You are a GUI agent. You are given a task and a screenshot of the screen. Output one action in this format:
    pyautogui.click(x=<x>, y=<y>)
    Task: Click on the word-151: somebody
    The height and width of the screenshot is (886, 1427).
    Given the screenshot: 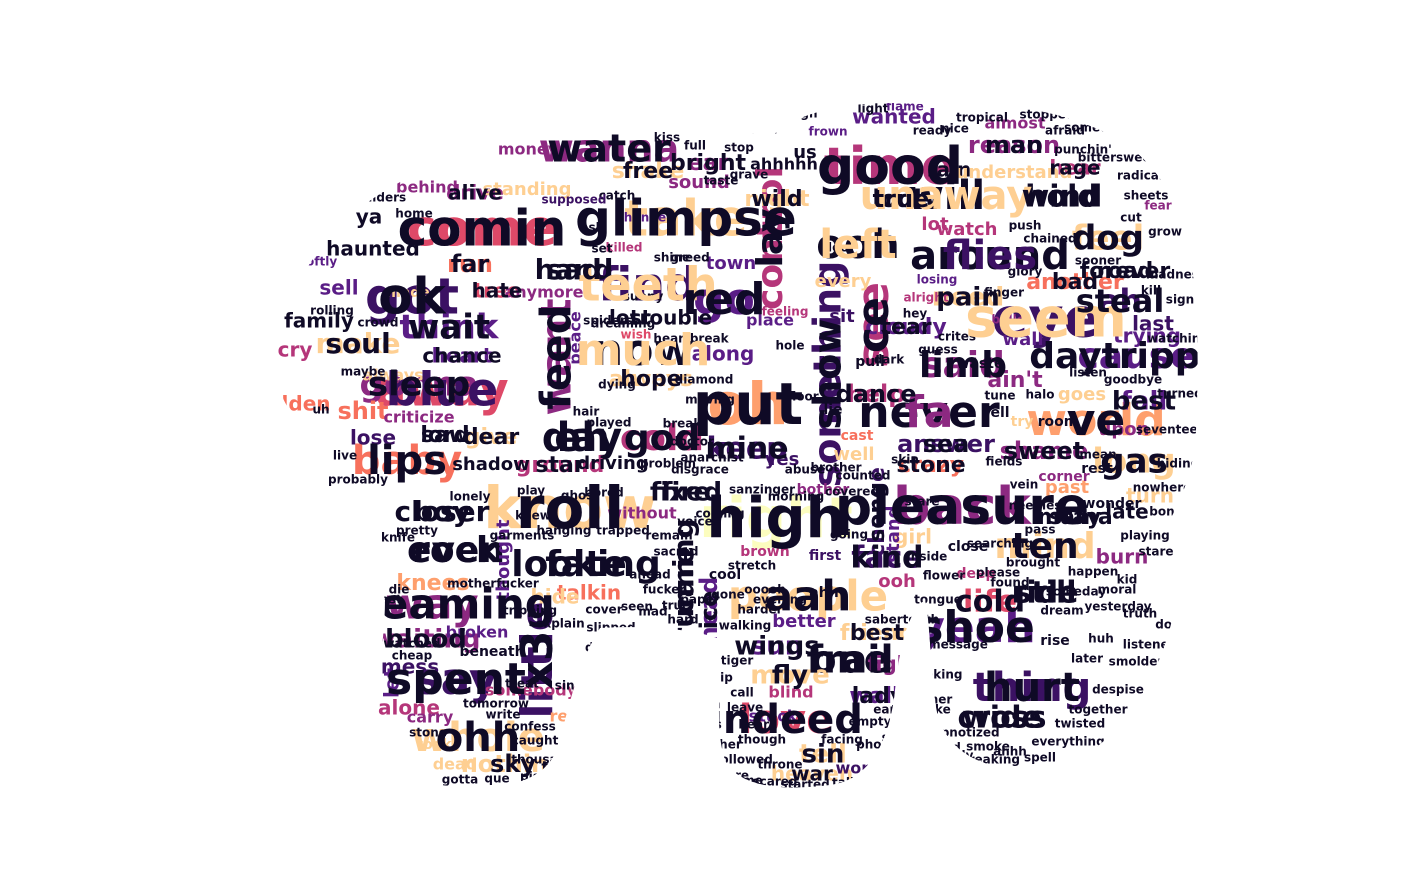 What is the action you would take?
    pyautogui.click(x=531, y=690)
    